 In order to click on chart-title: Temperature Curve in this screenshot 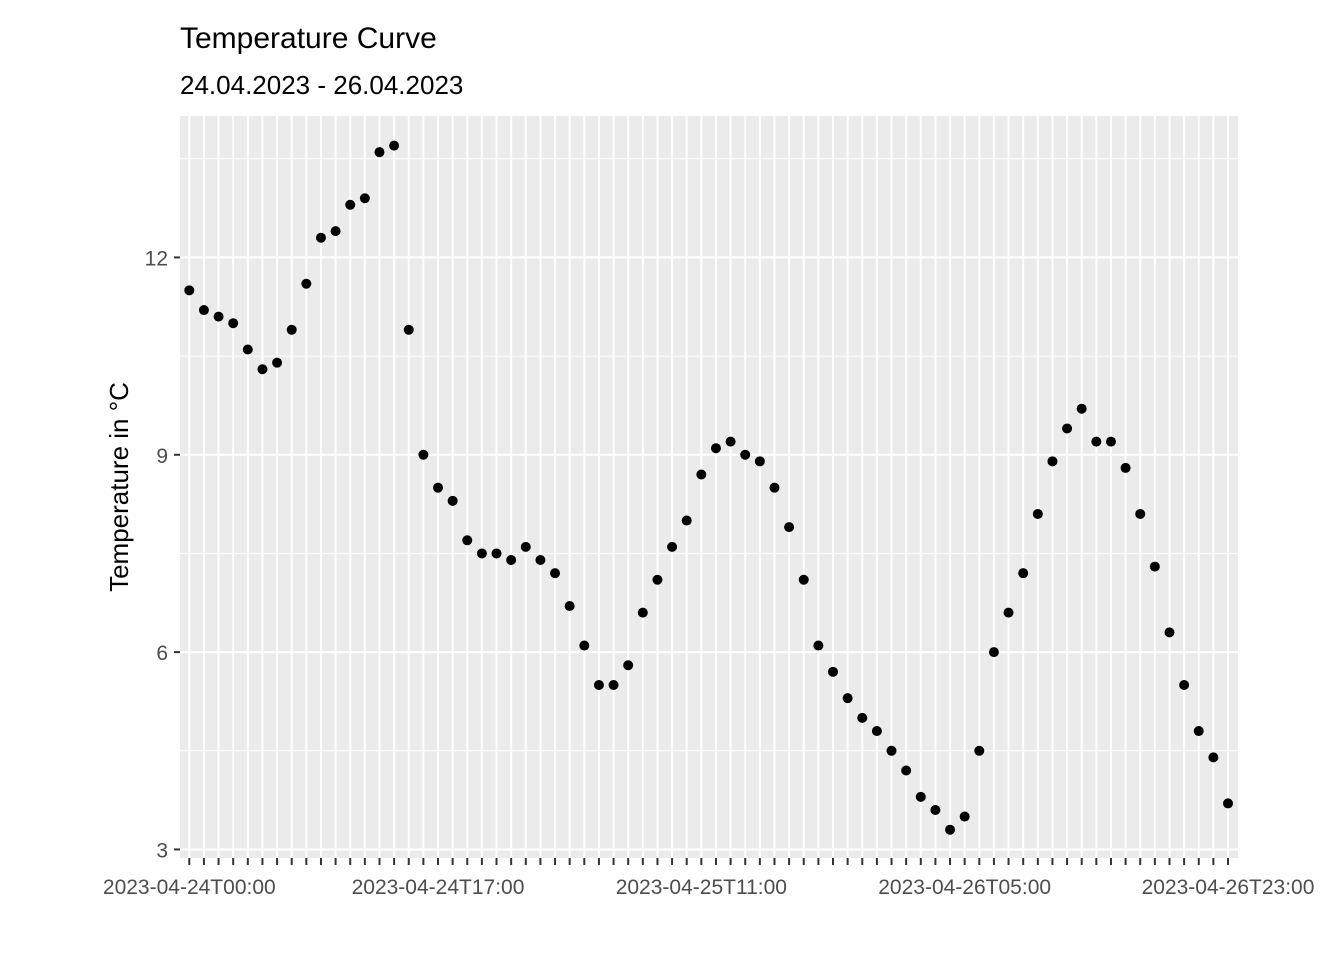, I will do `click(308, 38)`.